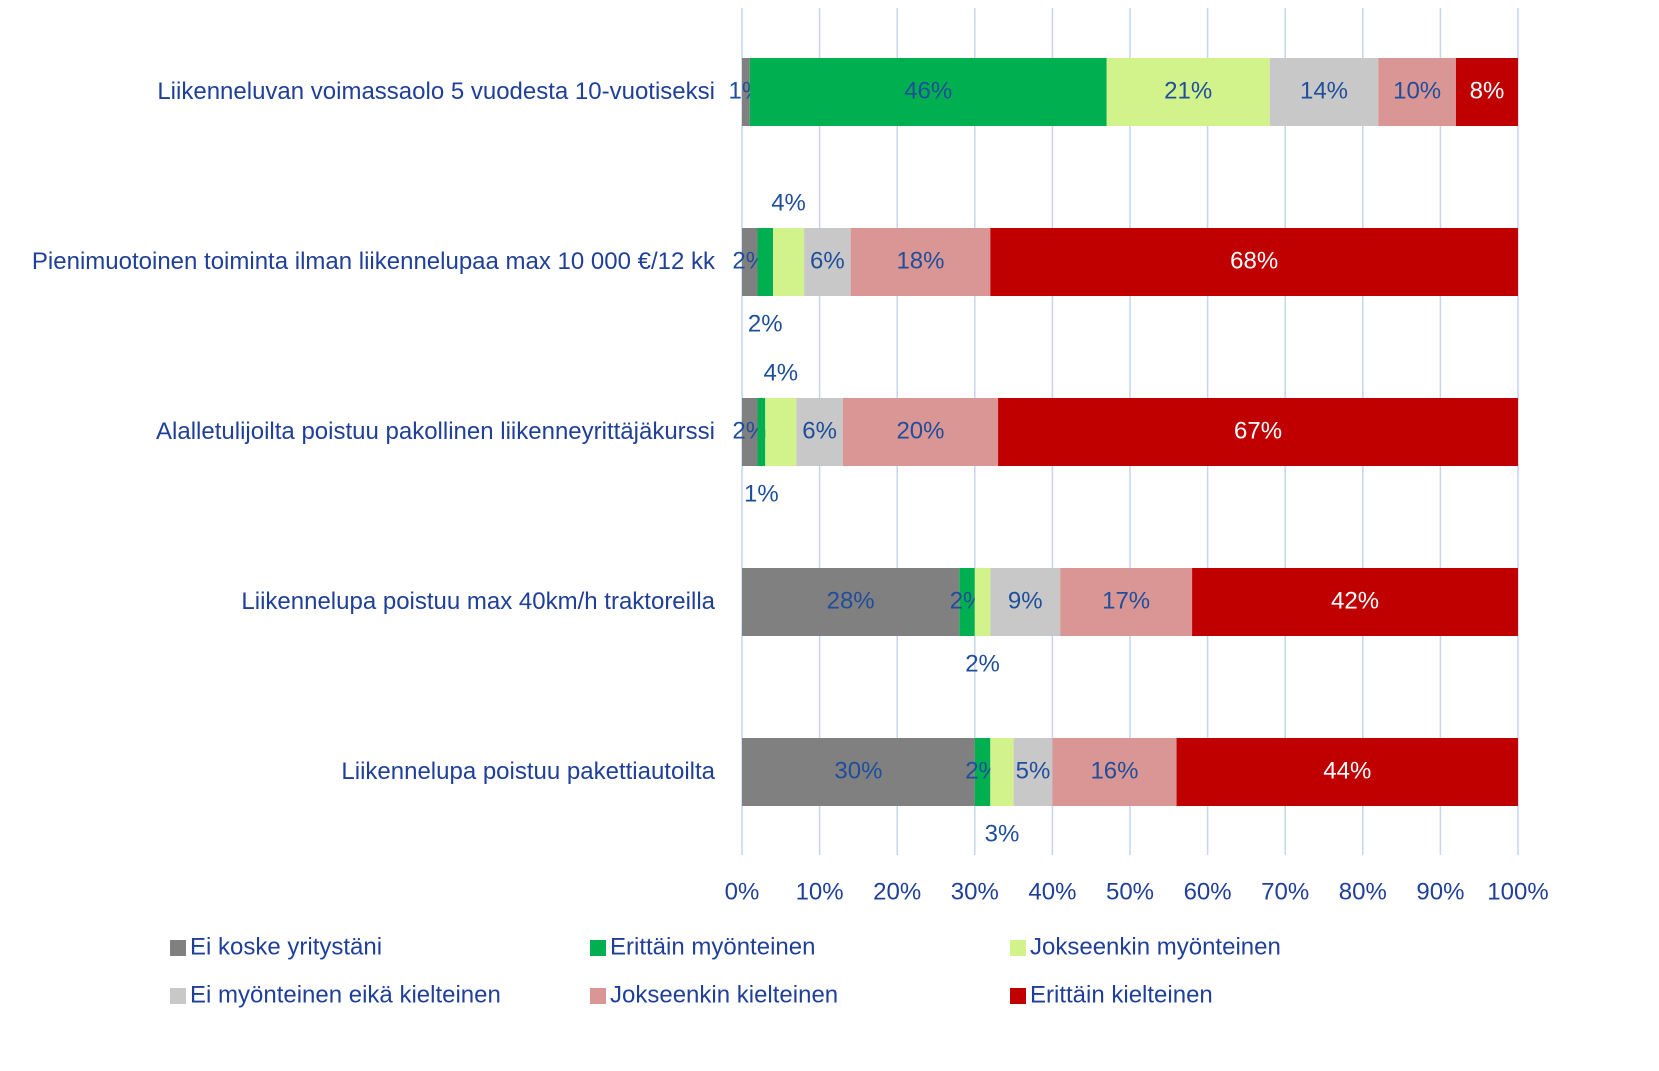  I want to click on data-label: 28%, so click(851, 600).